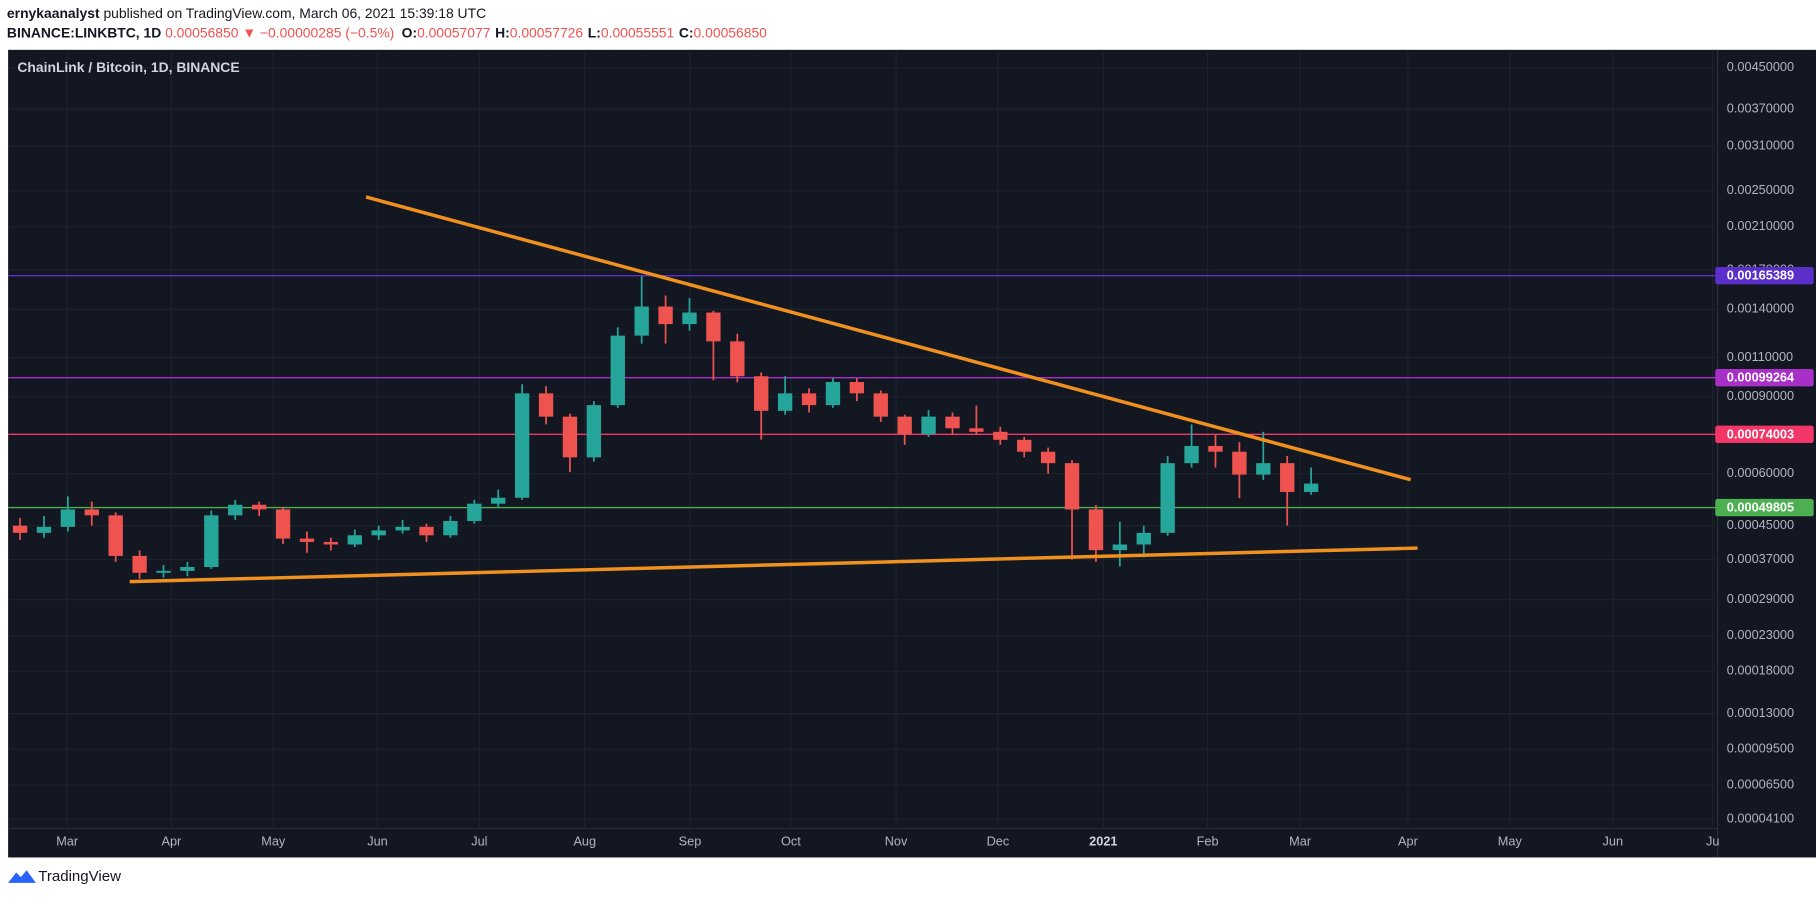 The height and width of the screenshot is (898, 1816). What do you see at coordinates (1760, 598) in the screenshot?
I see `y-tick-label: 0.00029000` at bounding box center [1760, 598].